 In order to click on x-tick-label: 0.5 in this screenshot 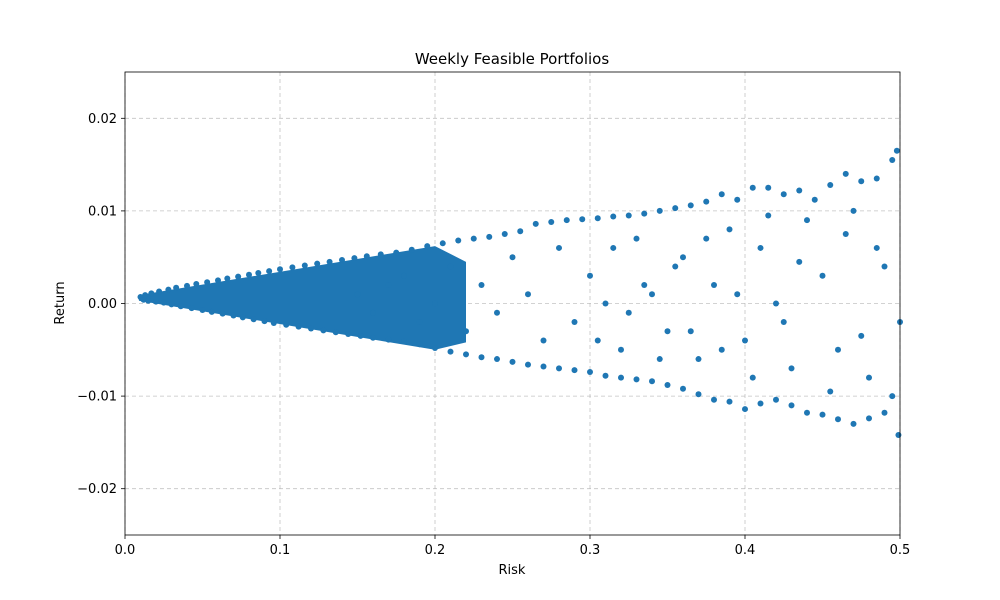, I will do `click(900, 550)`.